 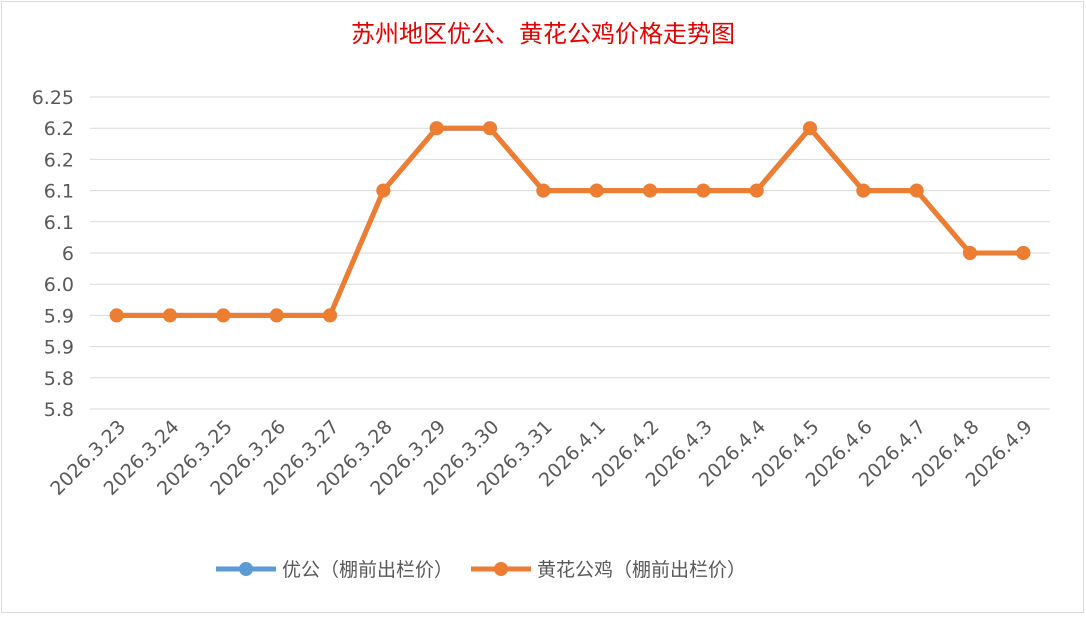 What do you see at coordinates (53, 98) in the screenshot?
I see `y-tick-label: 6.25` at bounding box center [53, 98].